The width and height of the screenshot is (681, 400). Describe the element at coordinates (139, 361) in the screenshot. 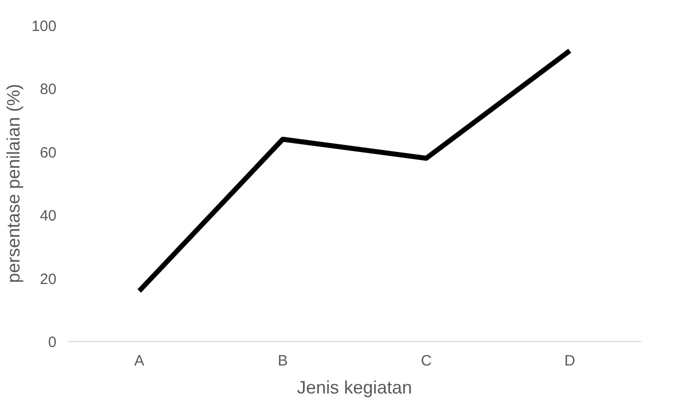

I see `x-tick-label: A` at that location.